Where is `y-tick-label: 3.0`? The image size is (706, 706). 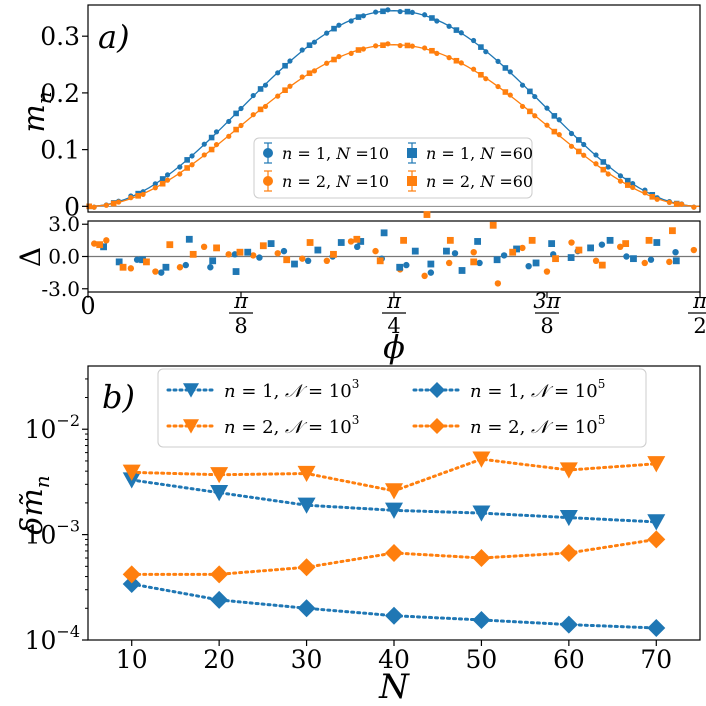 y-tick-label: 3.0 is located at coordinates (64, 224).